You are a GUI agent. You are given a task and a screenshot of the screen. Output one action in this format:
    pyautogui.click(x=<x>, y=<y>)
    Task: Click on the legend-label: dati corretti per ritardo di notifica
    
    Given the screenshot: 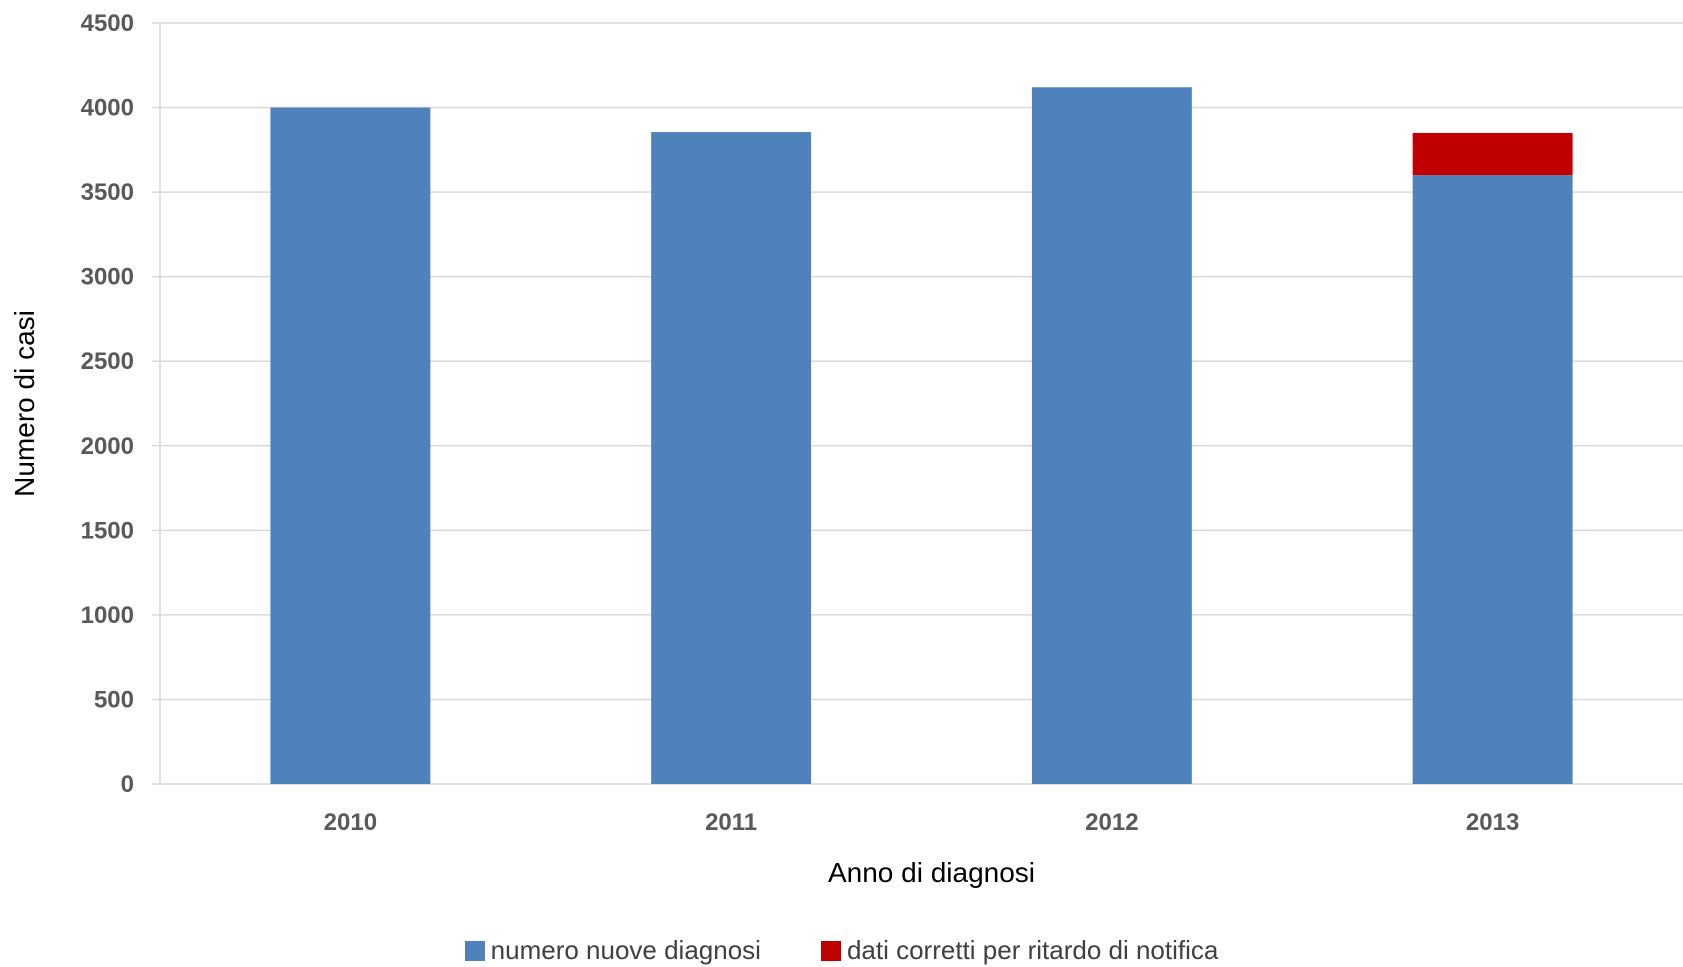 What is the action you would take?
    pyautogui.click(x=1032, y=950)
    